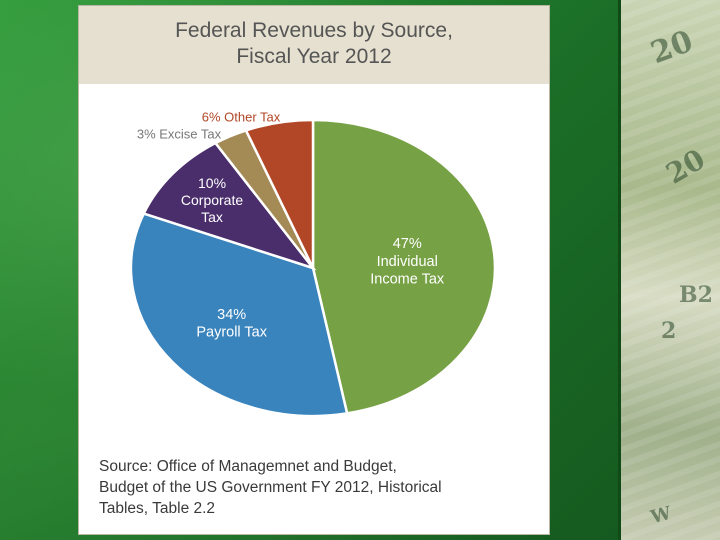 The width and height of the screenshot is (720, 540). I want to click on pie-slice-individual-income-tax, so click(404, 266).